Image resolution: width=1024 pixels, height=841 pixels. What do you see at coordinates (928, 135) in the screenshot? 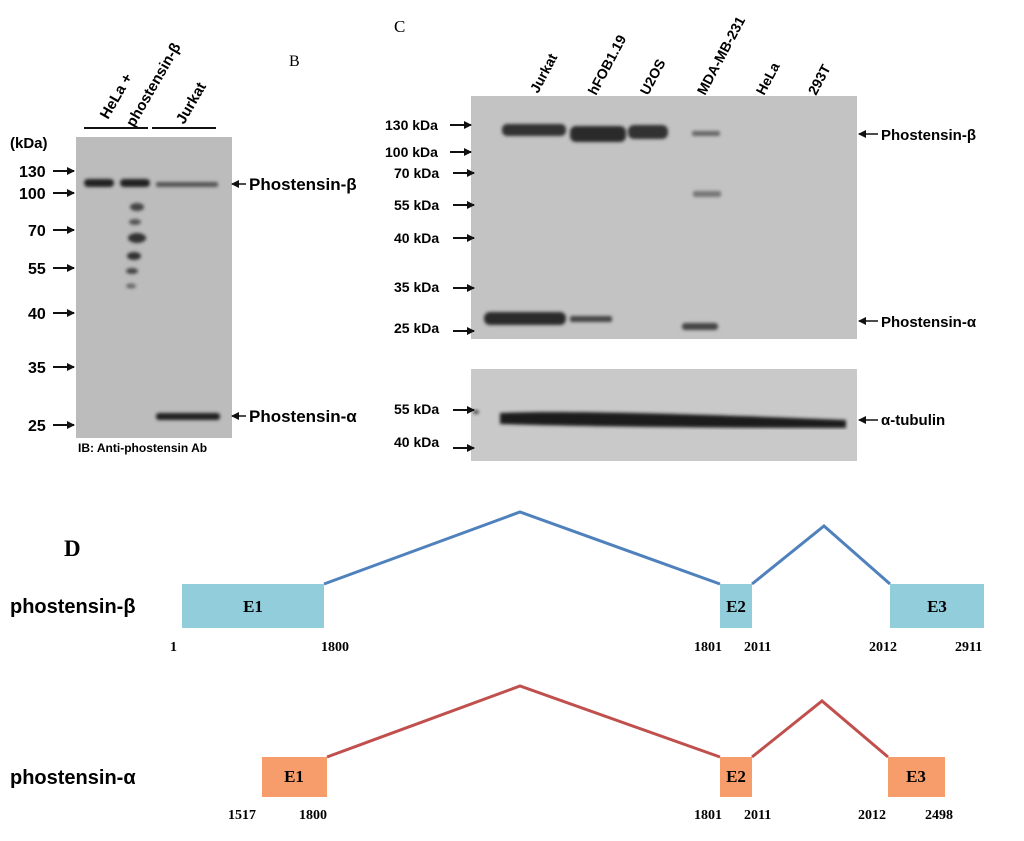
I see `band-label-phostensin-beta-c: Phostensin-β` at bounding box center [928, 135].